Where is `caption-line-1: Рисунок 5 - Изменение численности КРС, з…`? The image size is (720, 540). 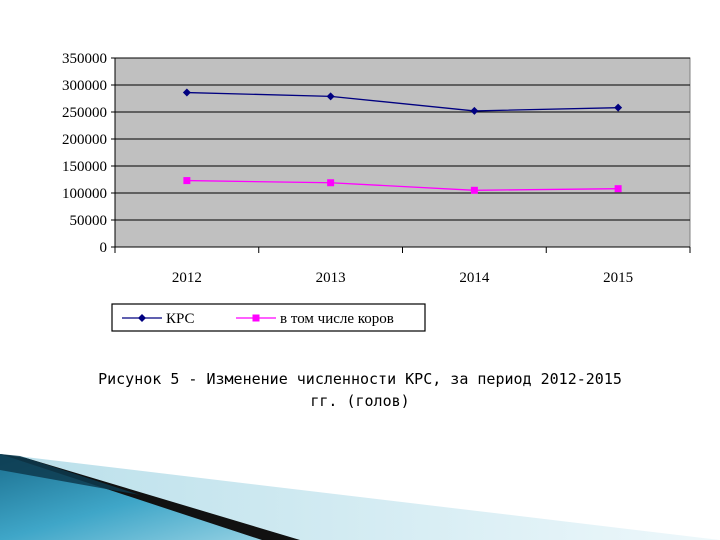 caption-line-1: Рисунок 5 - Изменение численности КРС, з… is located at coordinates (360, 379).